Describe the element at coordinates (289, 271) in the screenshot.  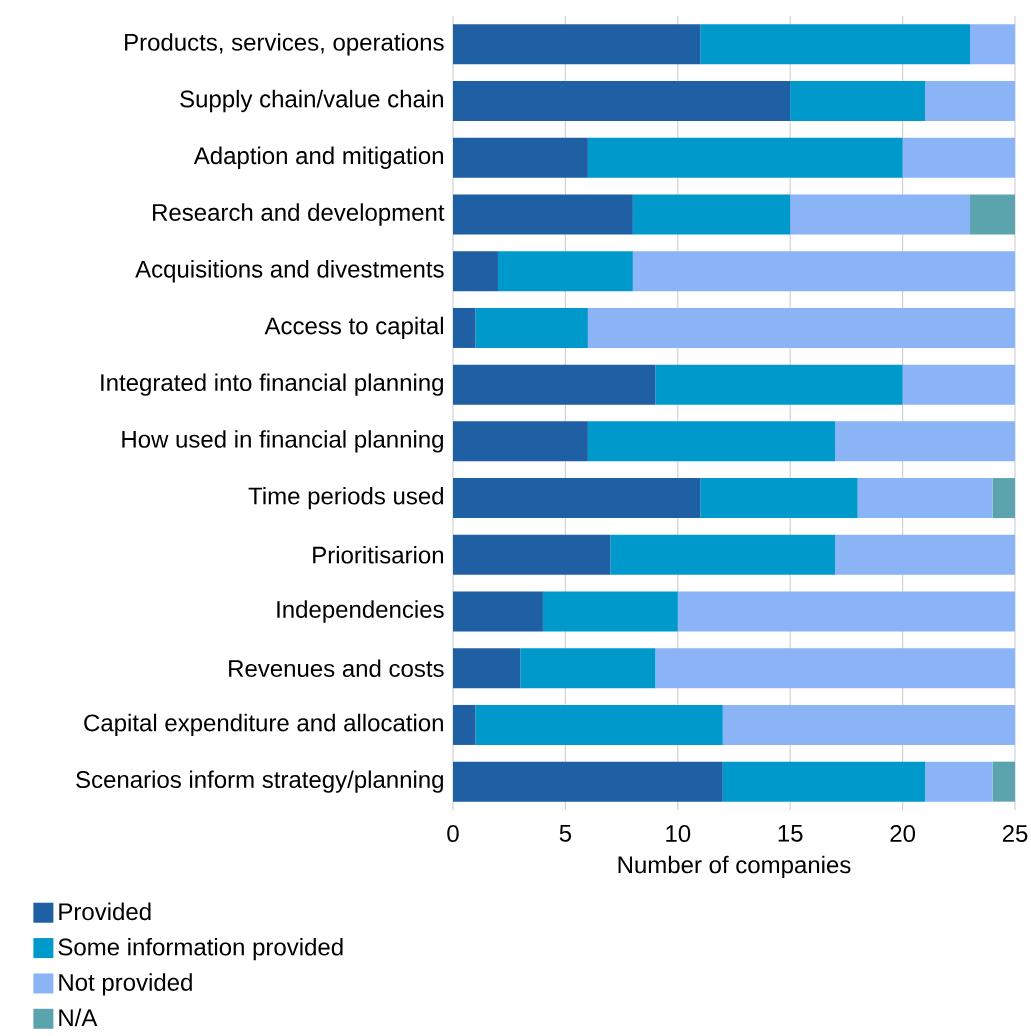
I see `y-tick-label: Acquisitions and divestments` at that location.